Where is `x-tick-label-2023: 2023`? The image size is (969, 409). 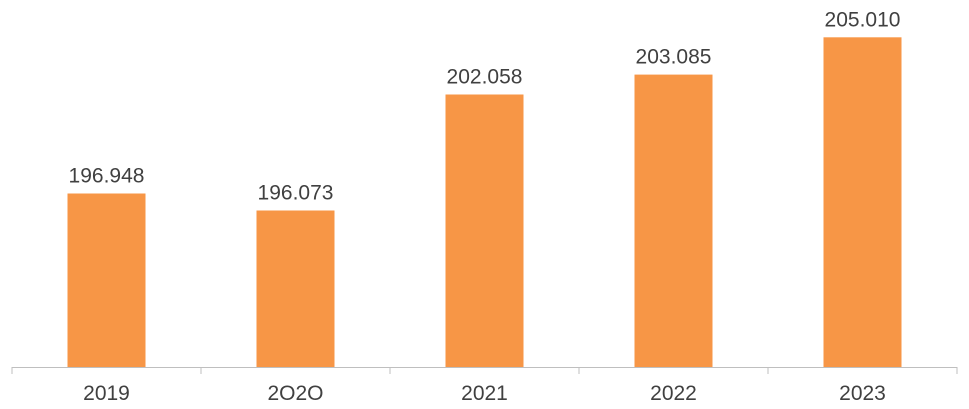
x-tick-label-2023: 2023 is located at coordinates (862, 393).